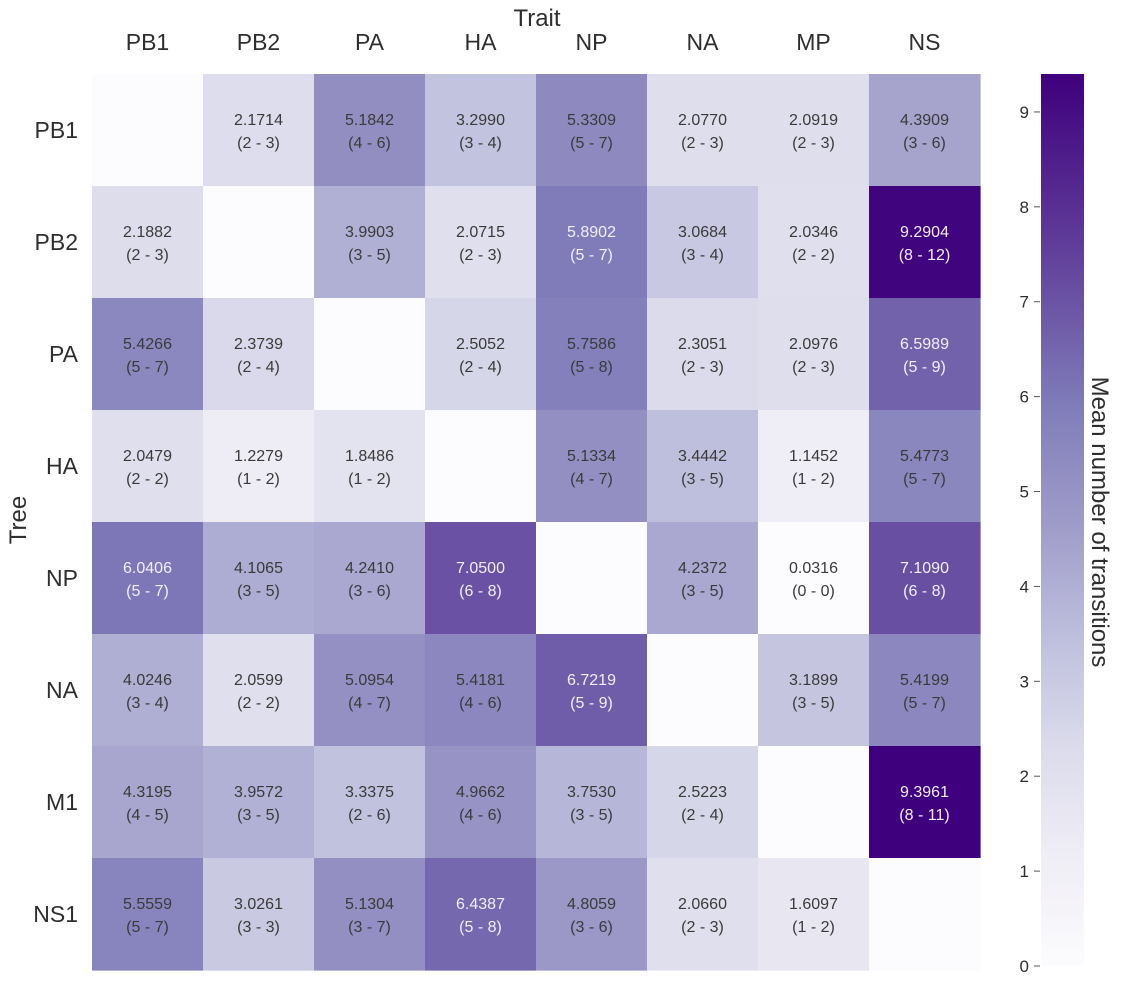  What do you see at coordinates (258, 904) in the screenshot?
I see `cell-value-label: 3.0261` at bounding box center [258, 904].